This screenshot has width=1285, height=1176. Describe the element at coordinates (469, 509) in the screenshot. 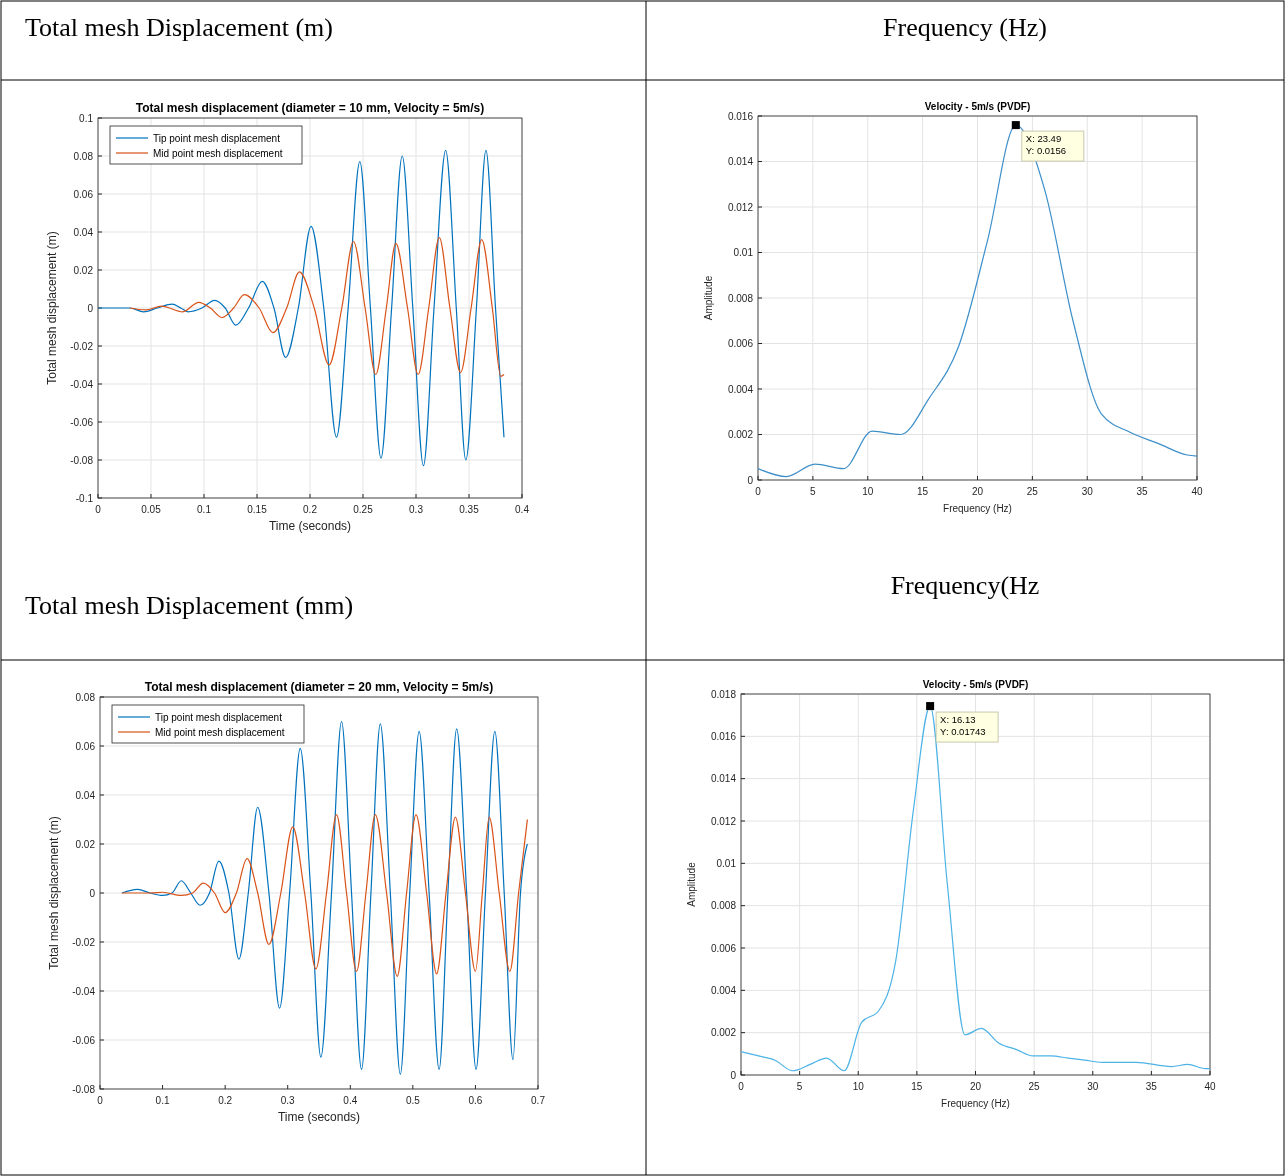

I see `x-tick-label: 0.35` at that location.